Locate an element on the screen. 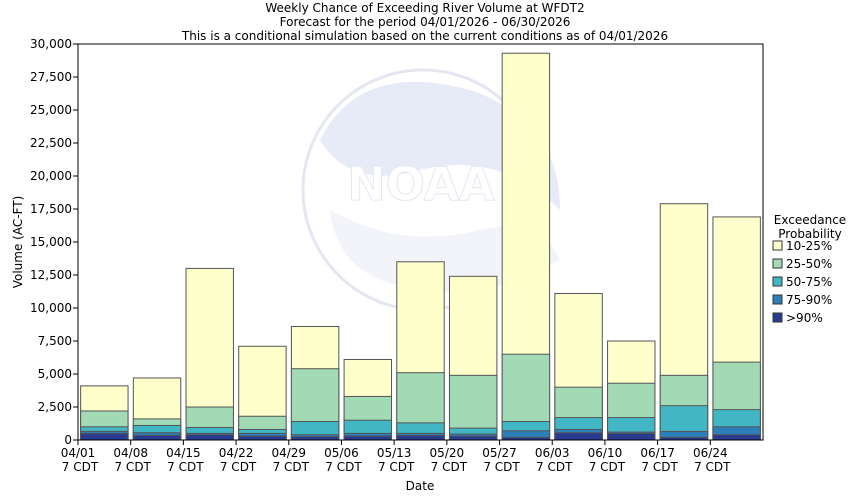 The height and width of the screenshot is (500, 850). y-tick-label: 30,000 is located at coordinates (51, 44).